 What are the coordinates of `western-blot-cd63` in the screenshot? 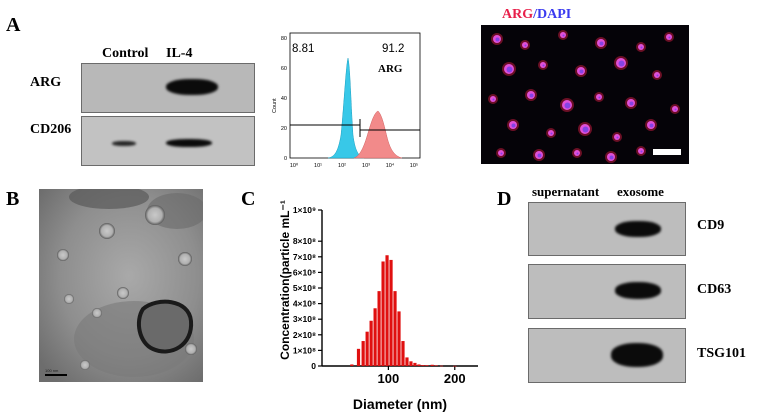 It's located at (607, 291).